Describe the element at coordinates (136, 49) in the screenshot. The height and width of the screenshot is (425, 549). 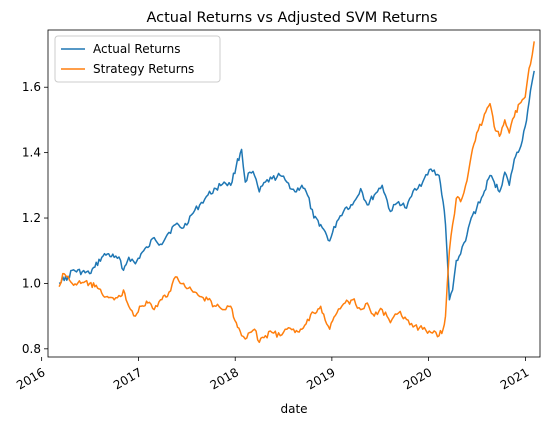
I see `legend-entry: Actual Returns` at that location.